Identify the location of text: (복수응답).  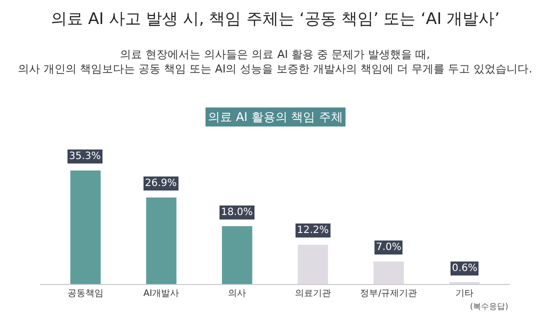
(489, 306).